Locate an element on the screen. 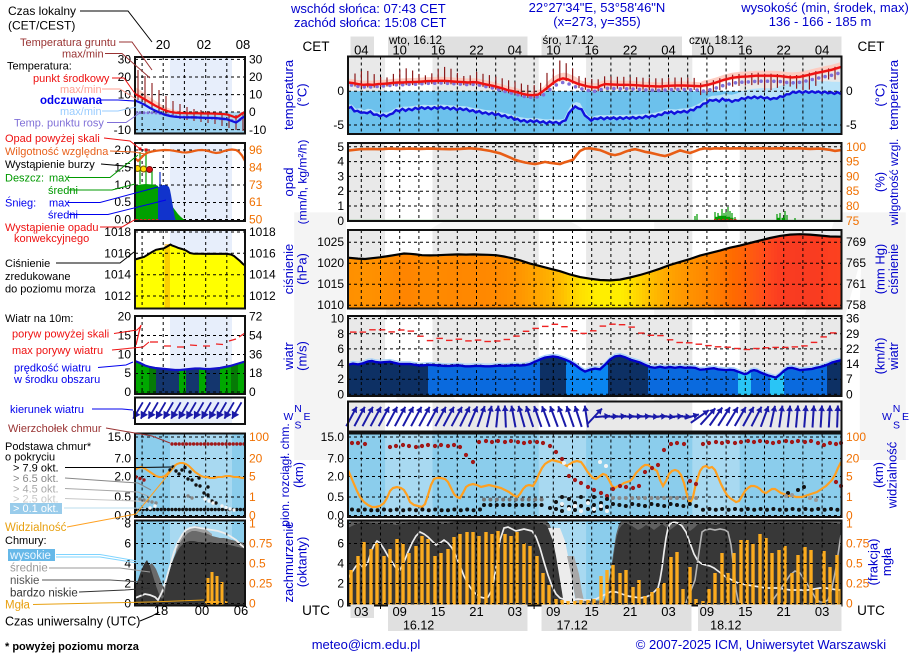  svg-text: 90 is located at coordinates (853, 176).